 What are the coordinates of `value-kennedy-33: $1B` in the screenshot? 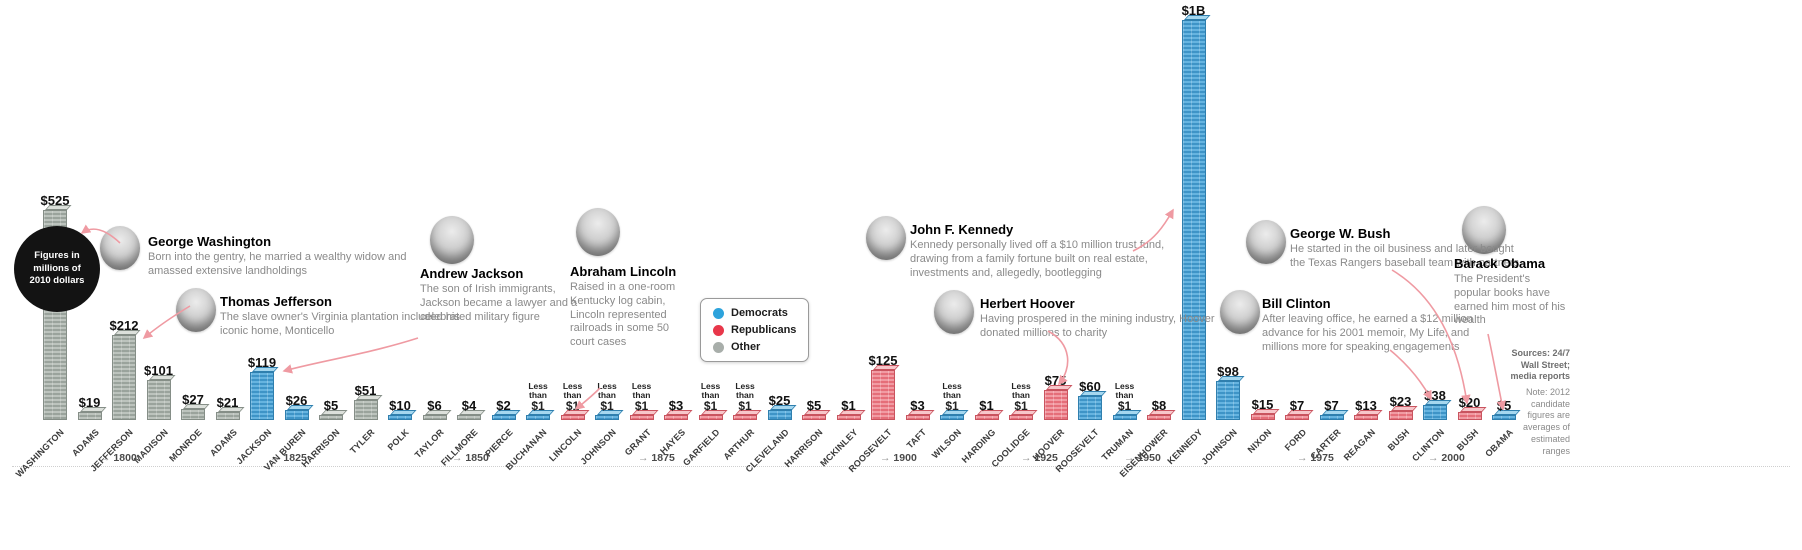 It's located at (1193, 10).